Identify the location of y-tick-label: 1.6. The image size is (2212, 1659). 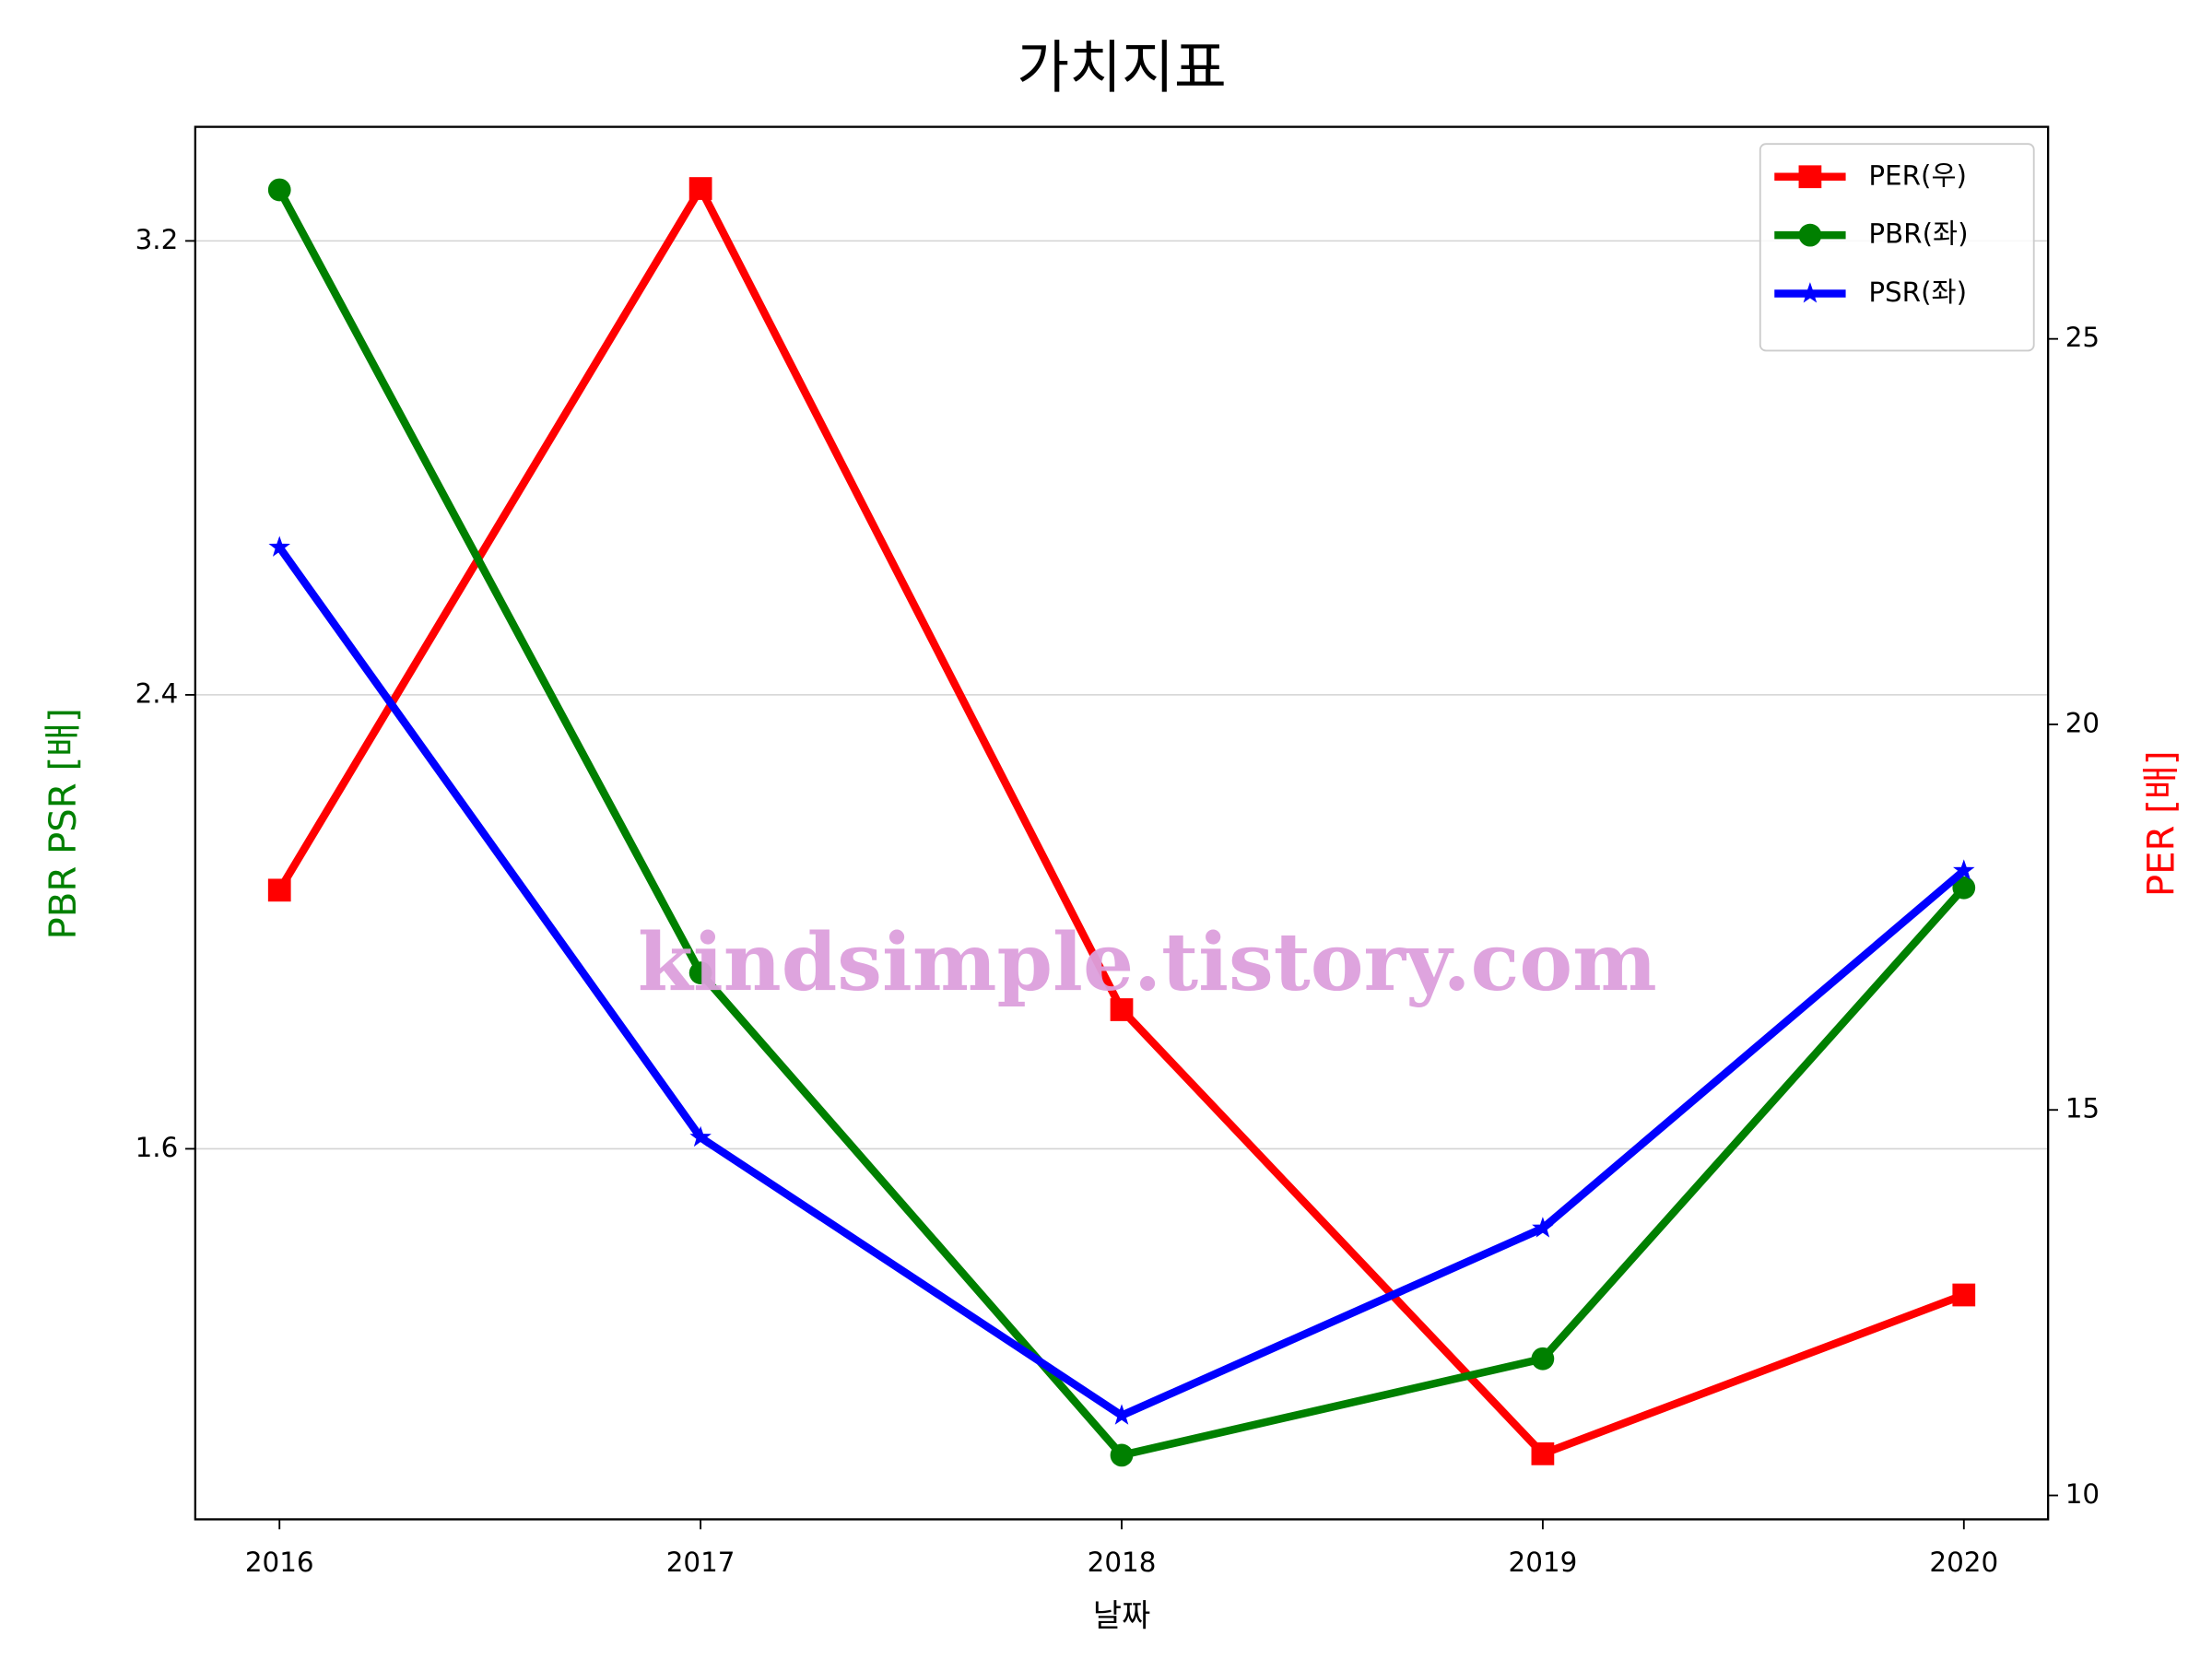
(157, 1147).